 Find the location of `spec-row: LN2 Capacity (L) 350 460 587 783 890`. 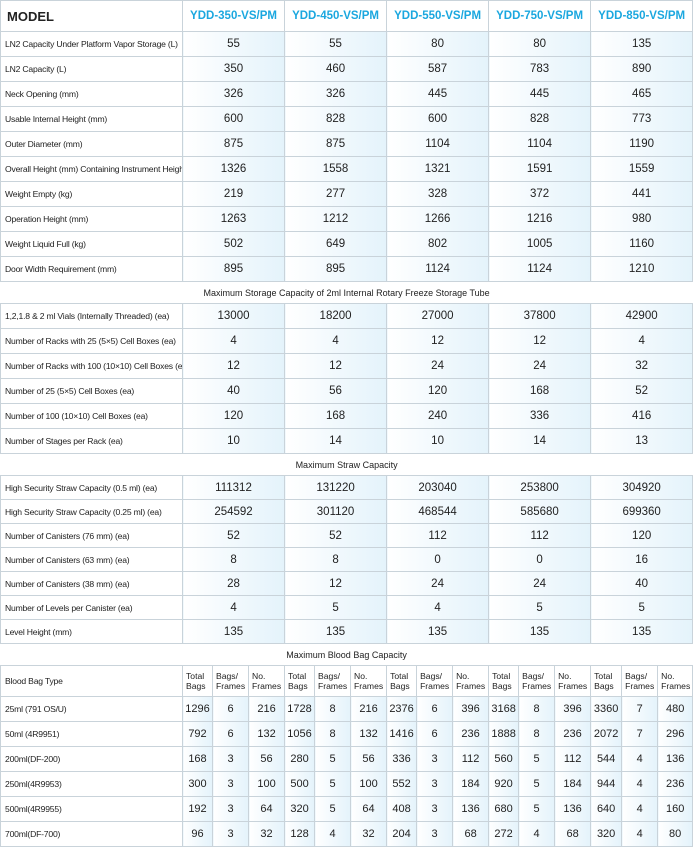

spec-row: LN2 Capacity (L) 350 460 587 783 890 is located at coordinates (347, 69).